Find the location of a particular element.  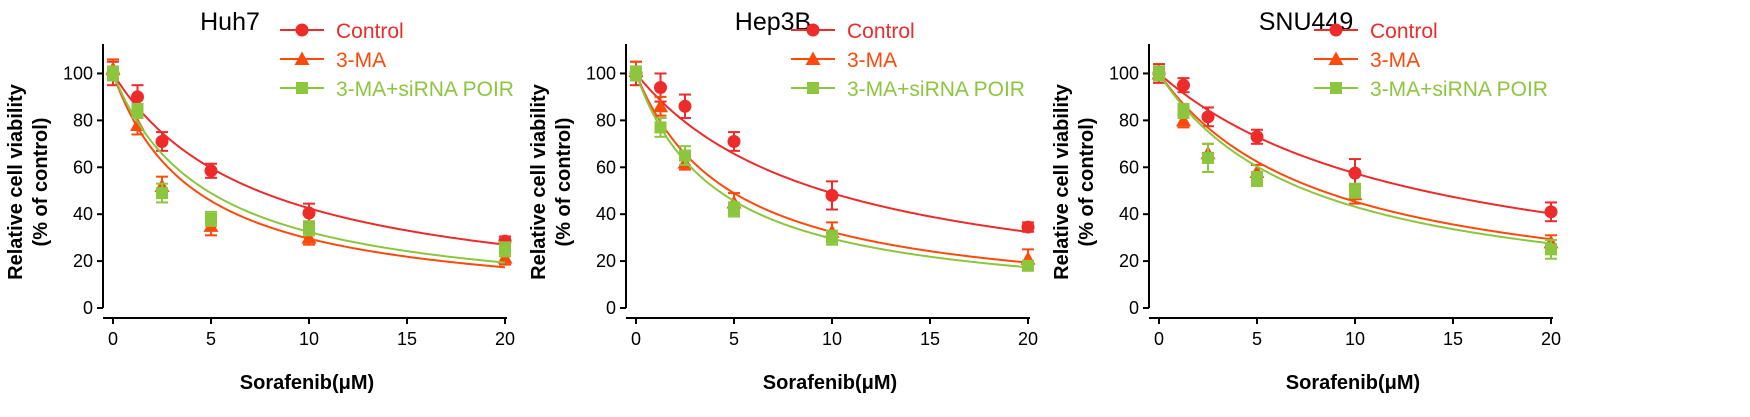

chart-title: Huh7 is located at coordinates (230, 22).